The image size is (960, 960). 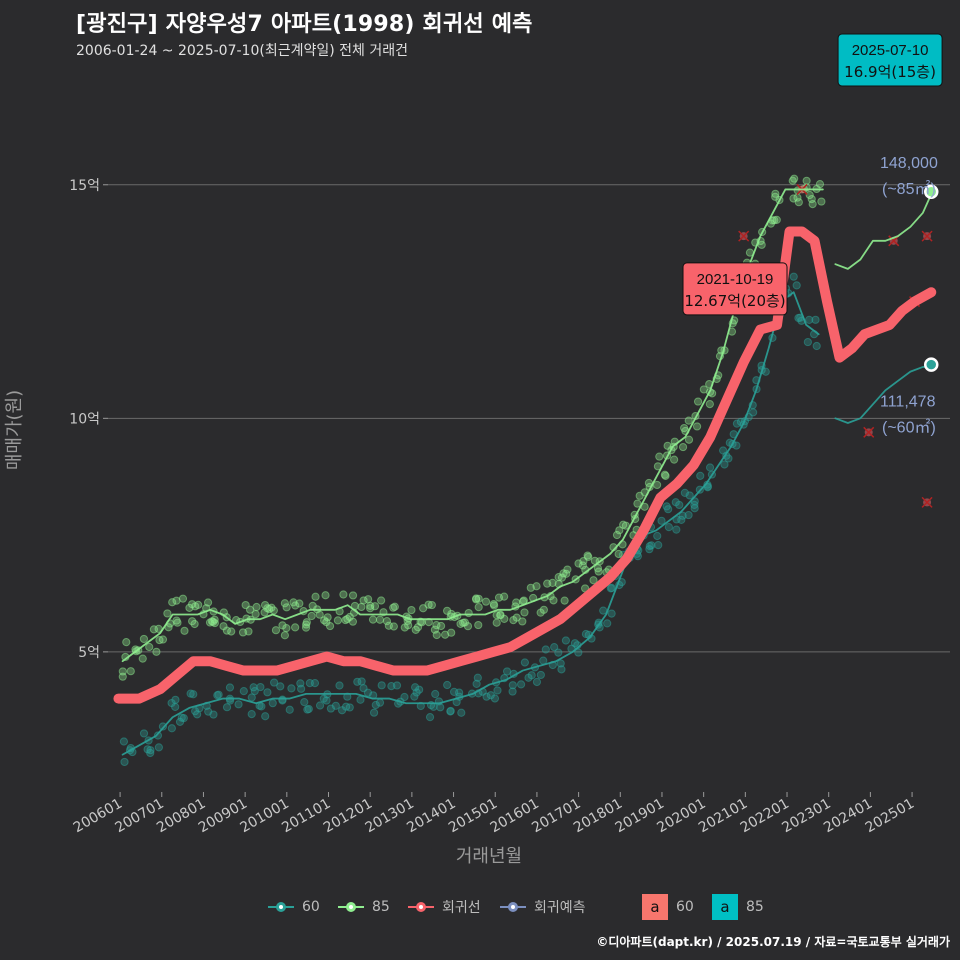 I want to click on annotation-text: 12.67억(20층), so click(x=734, y=301).